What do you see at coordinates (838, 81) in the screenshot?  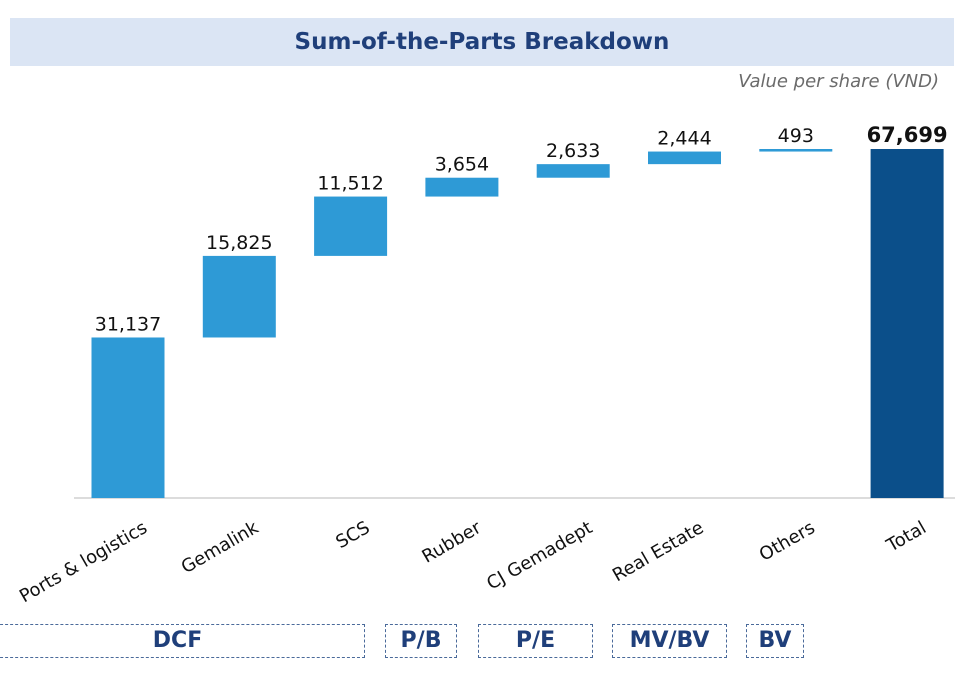 I see `value-unit-label: Value per share (VND)` at bounding box center [838, 81].